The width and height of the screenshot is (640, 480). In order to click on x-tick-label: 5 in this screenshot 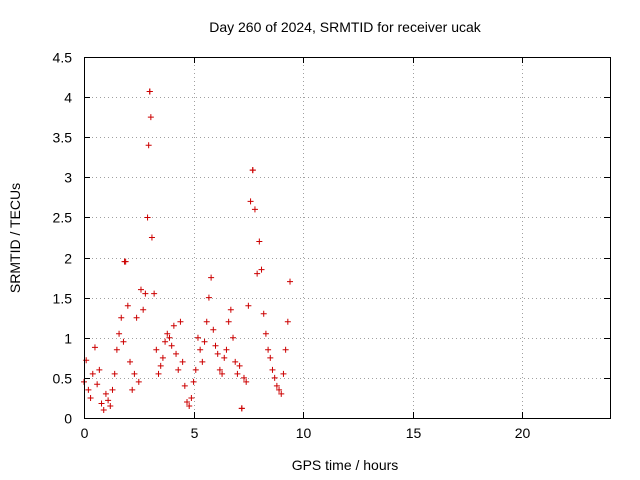, I will do `click(195, 433)`.